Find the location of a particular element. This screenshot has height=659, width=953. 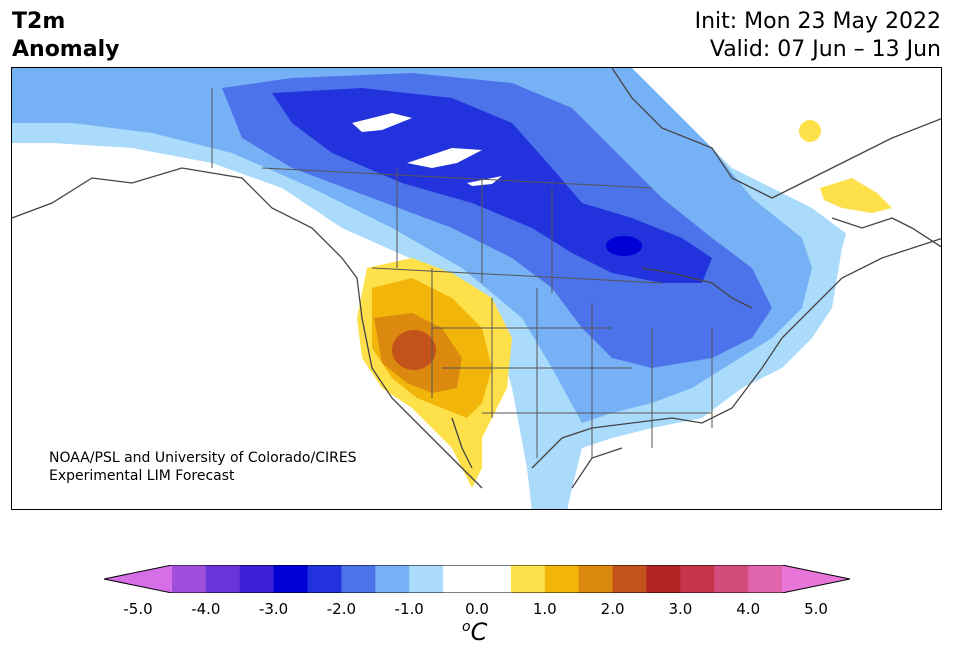

unit-degree: o is located at coordinates (466, 627).